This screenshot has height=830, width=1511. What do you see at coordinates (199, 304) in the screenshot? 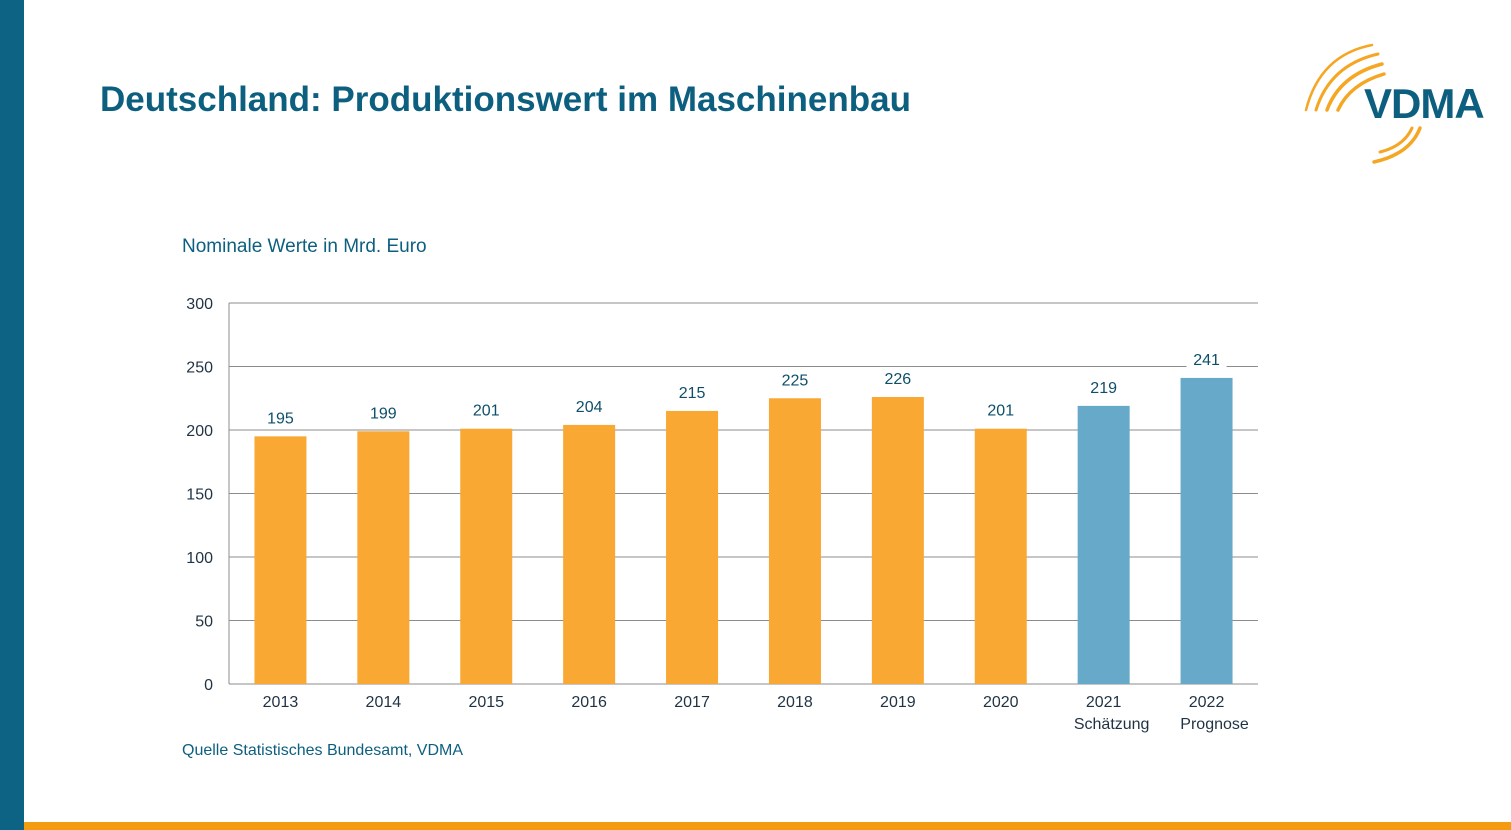
I see `y-tick-label: 300` at bounding box center [199, 304].